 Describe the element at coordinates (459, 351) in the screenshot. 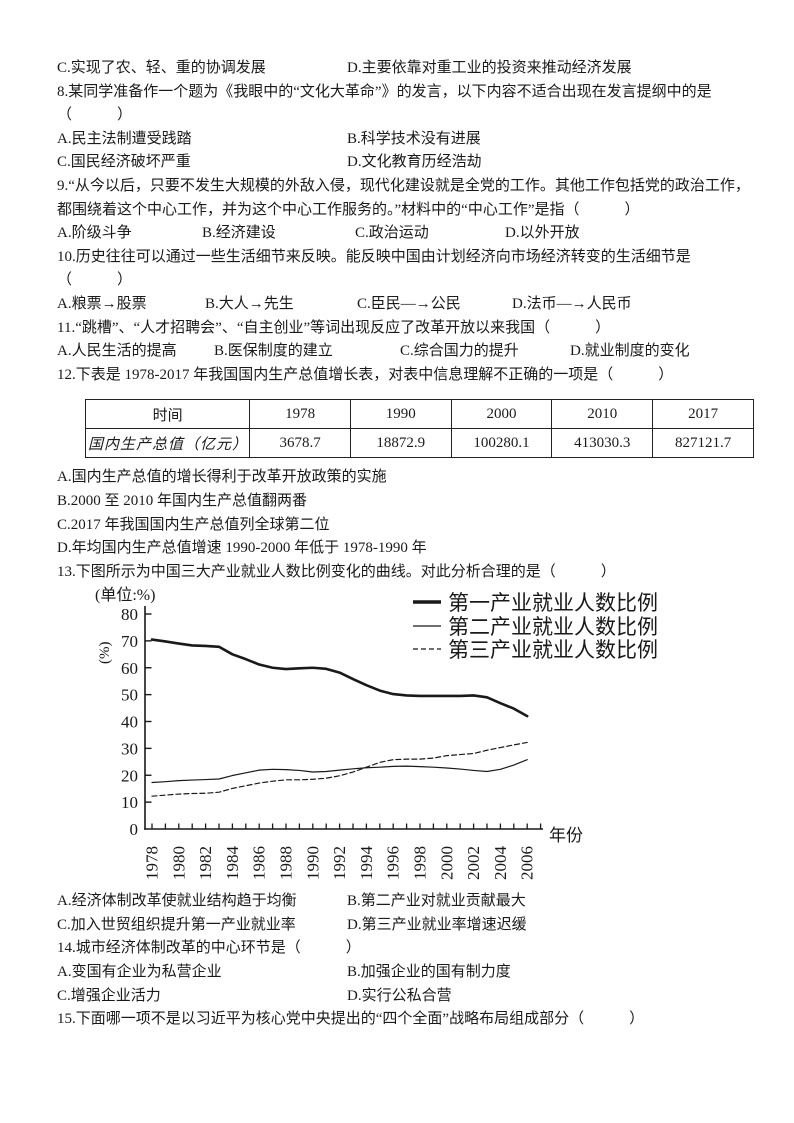

I see `q11-option-c: C.综合国力的提升` at that location.